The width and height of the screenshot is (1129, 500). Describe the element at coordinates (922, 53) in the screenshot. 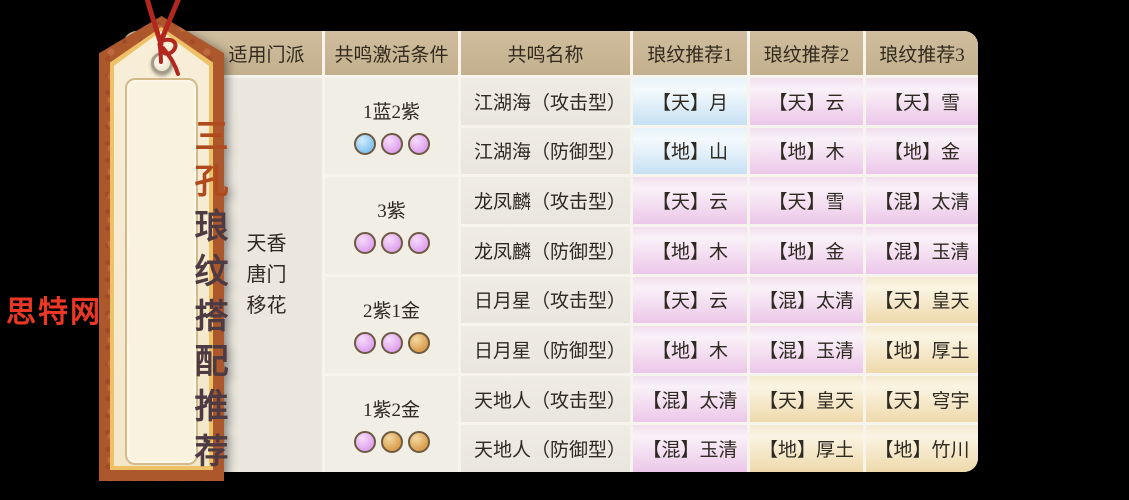

I see `col-header-rec3: 琅纹推荐3` at that location.